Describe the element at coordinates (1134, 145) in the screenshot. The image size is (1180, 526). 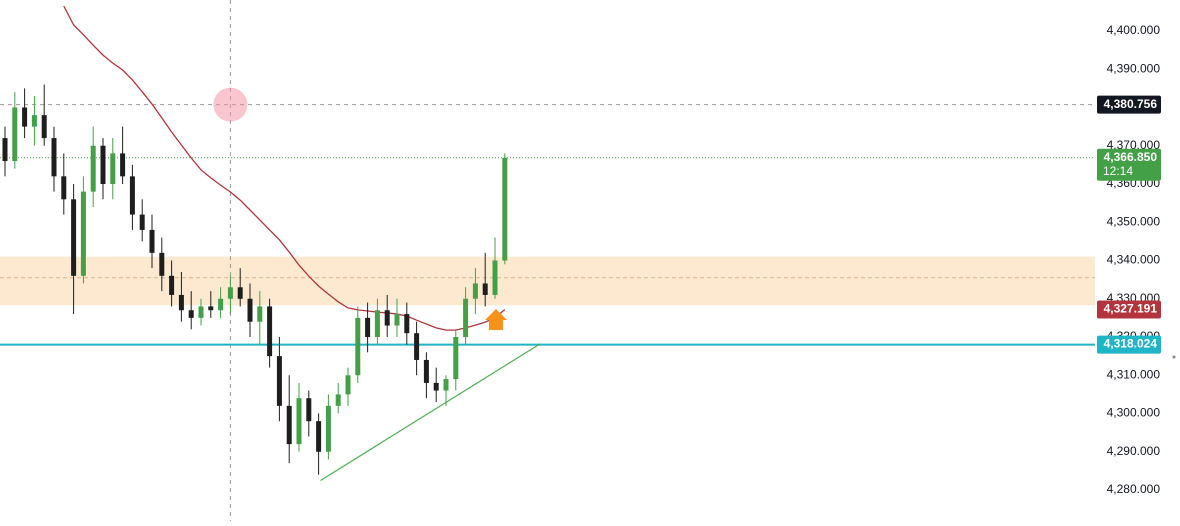
I see `y-tick-label: 4,370.000` at that location.